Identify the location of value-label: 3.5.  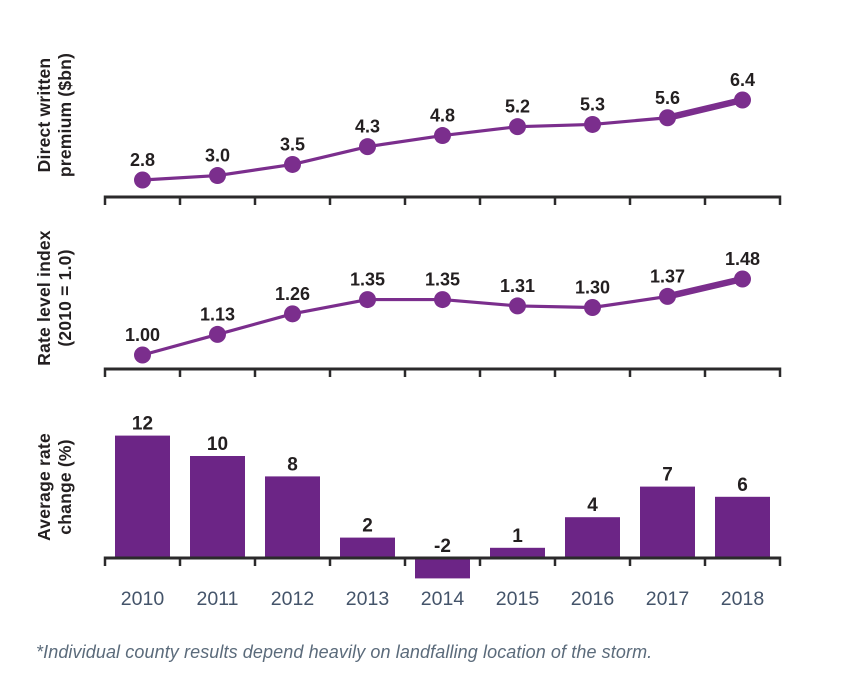
(292, 144).